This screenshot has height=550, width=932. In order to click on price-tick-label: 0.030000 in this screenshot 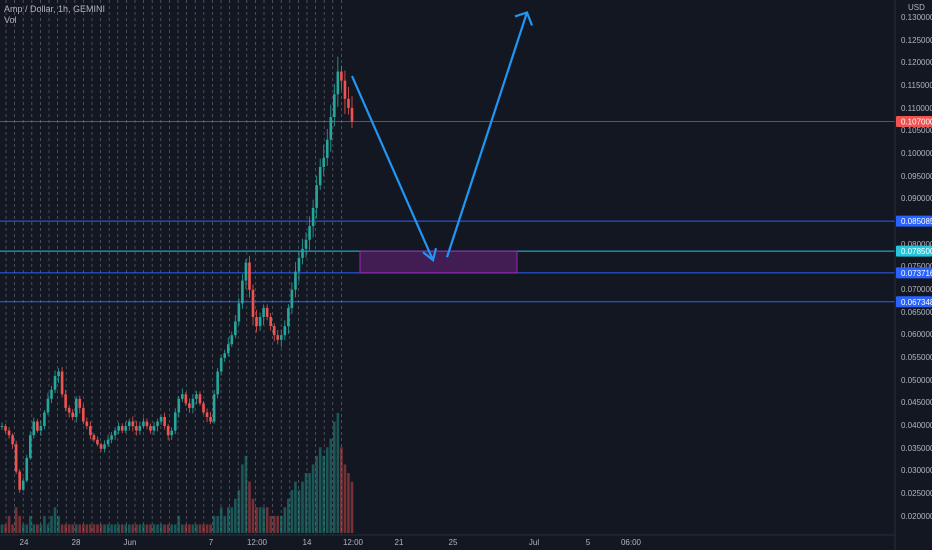, I will do `click(916, 470)`.